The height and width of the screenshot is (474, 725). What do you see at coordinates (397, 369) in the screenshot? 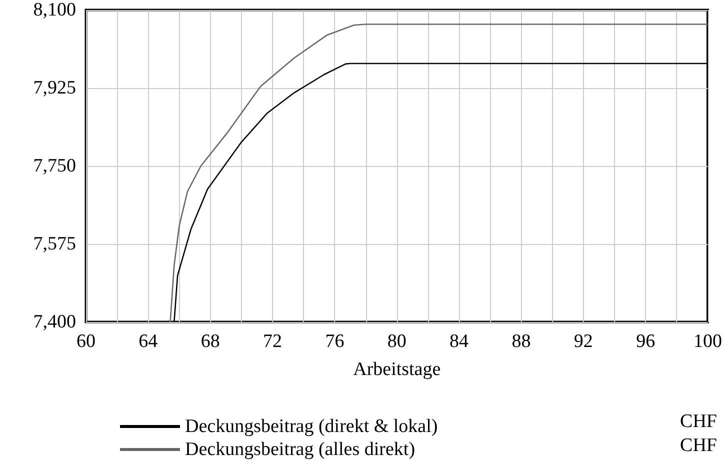
I see `x-axis-title: Arbeitstage` at bounding box center [397, 369].